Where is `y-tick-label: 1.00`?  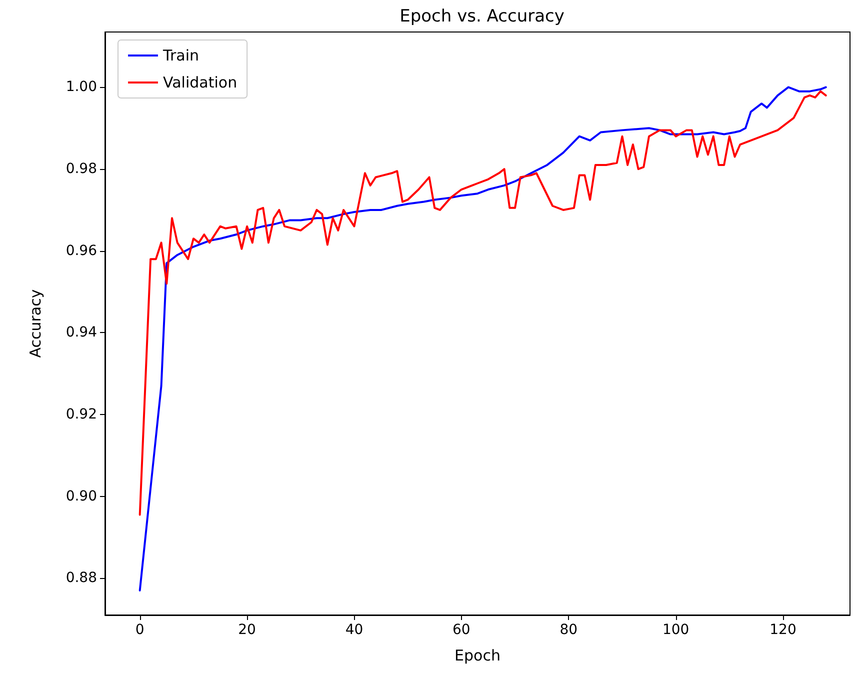 y-tick-label: 1.00 is located at coordinates (81, 87).